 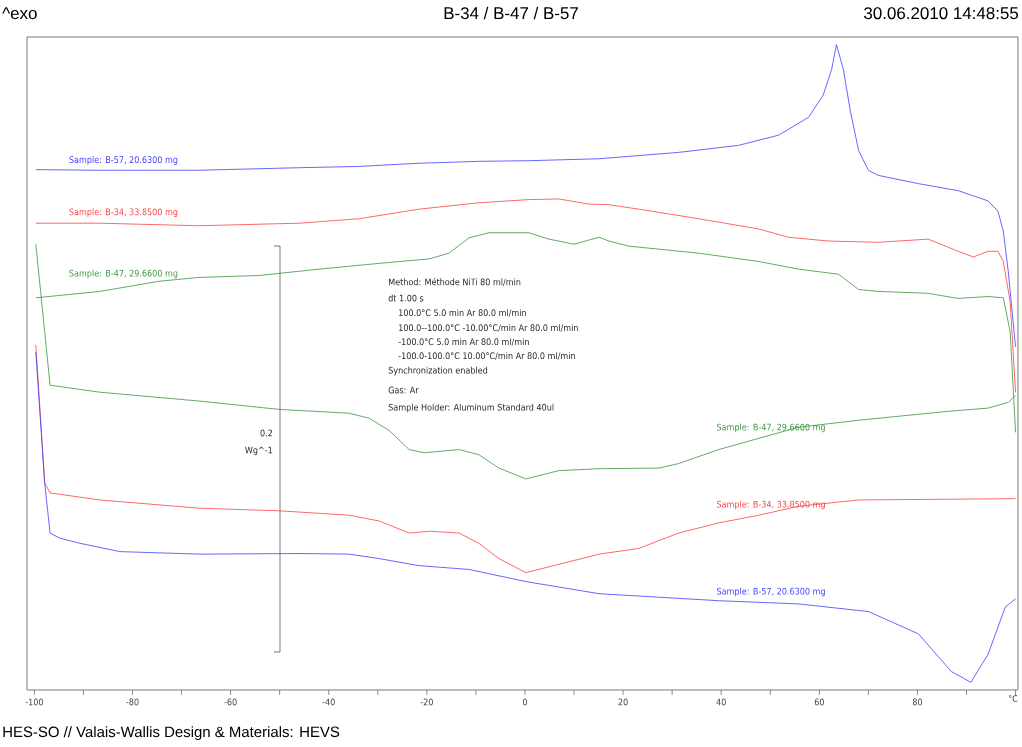 What do you see at coordinates (426, 702) in the screenshot?
I see `x-tick-label: -20` at bounding box center [426, 702].